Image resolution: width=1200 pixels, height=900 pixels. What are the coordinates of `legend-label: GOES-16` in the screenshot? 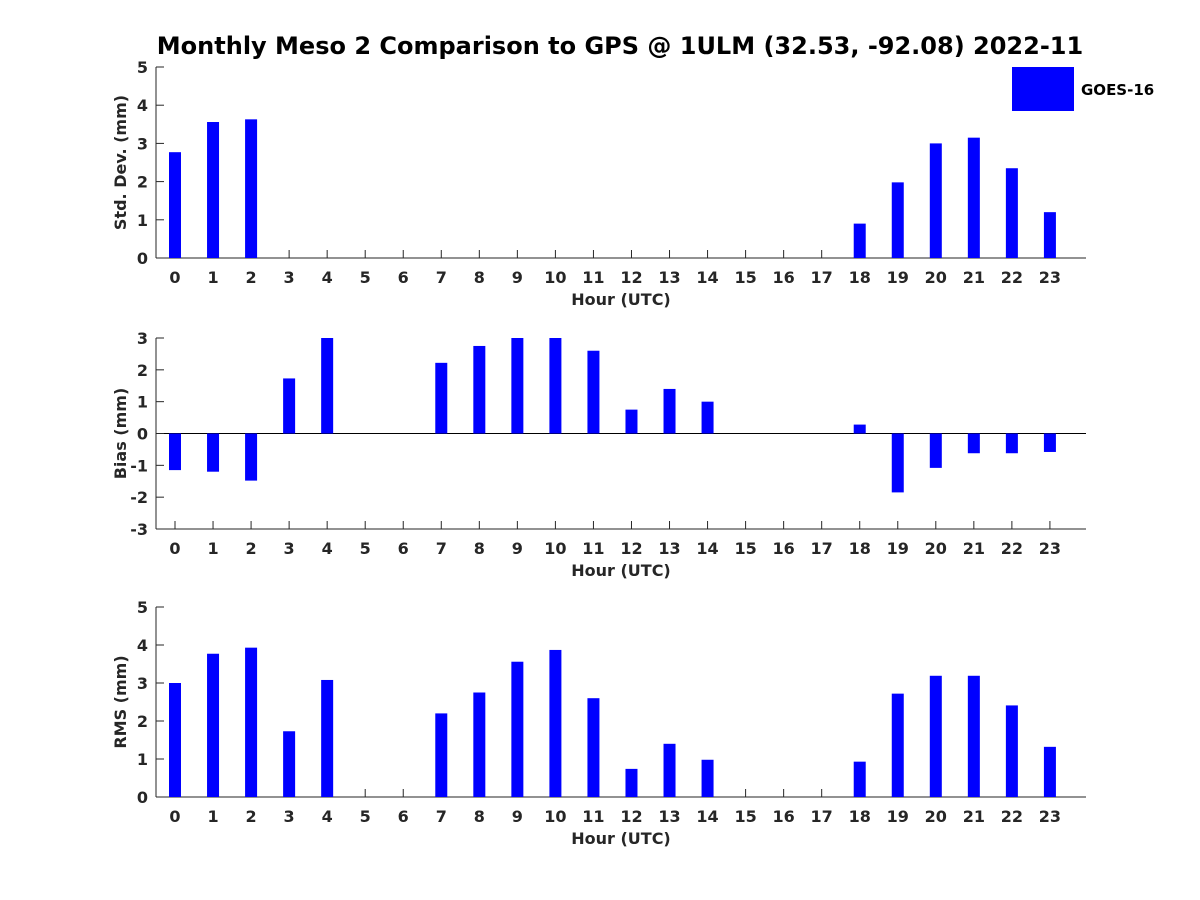 It's located at (1117, 90).